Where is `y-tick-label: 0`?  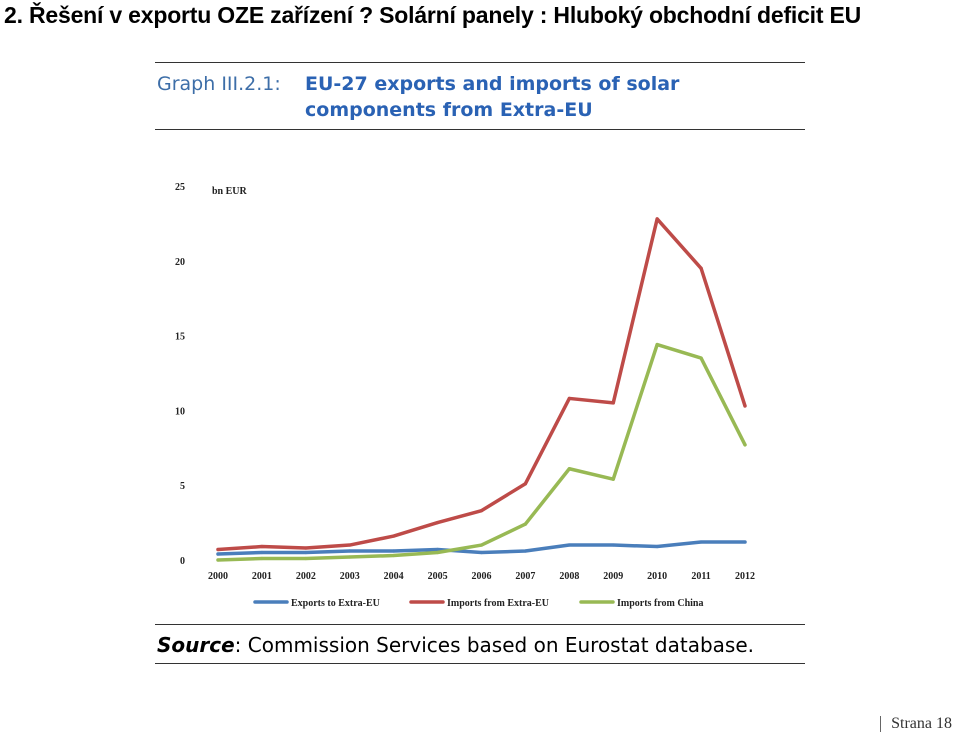
y-tick-label: 0 is located at coordinates (182, 561).